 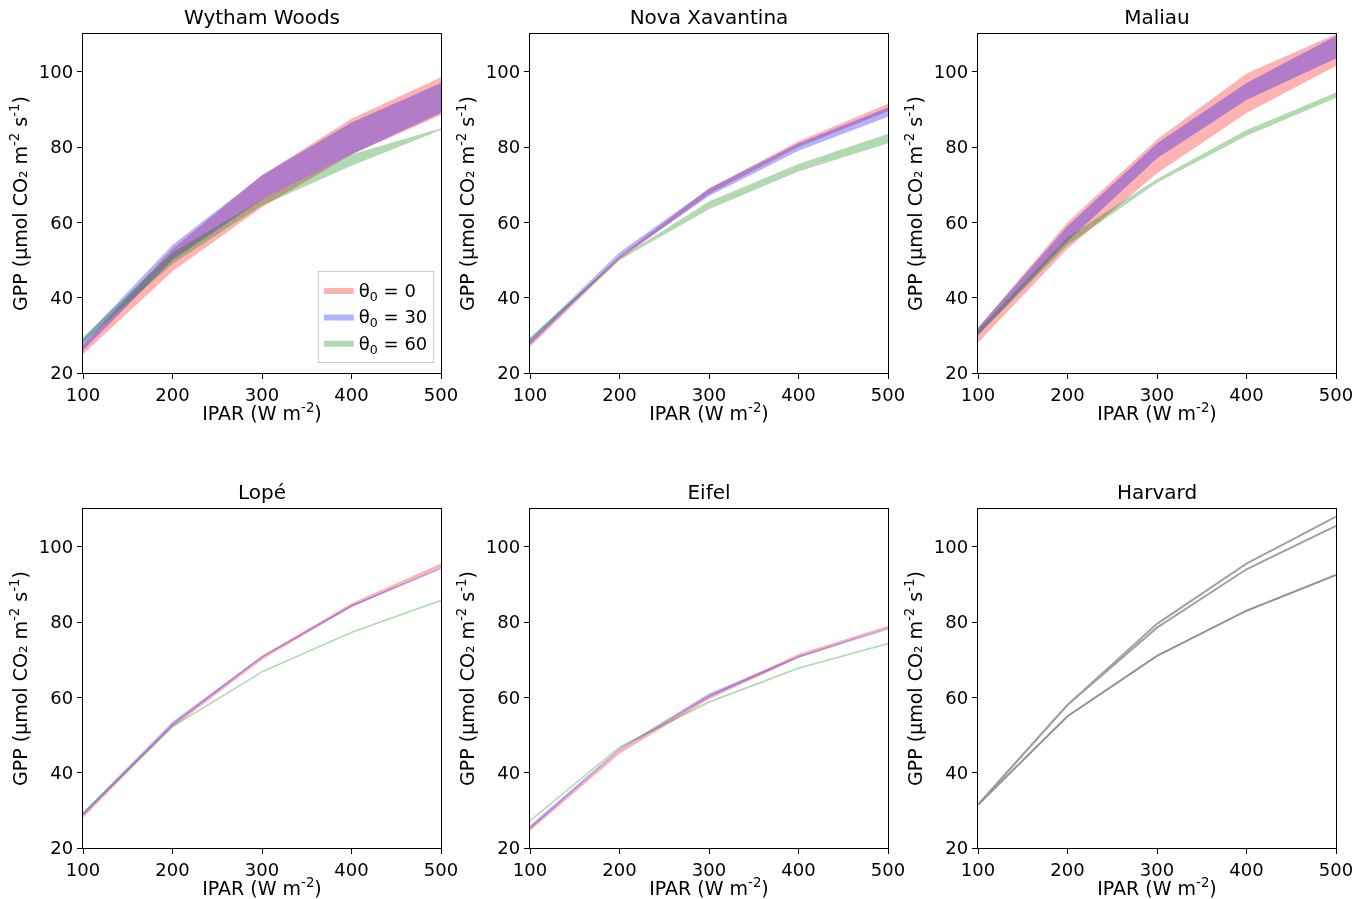 What do you see at coordinates (393, 318) in the screenshot?
I see `legend-label: θ$_{0}$ = 30` at bounding box center [393, 318].